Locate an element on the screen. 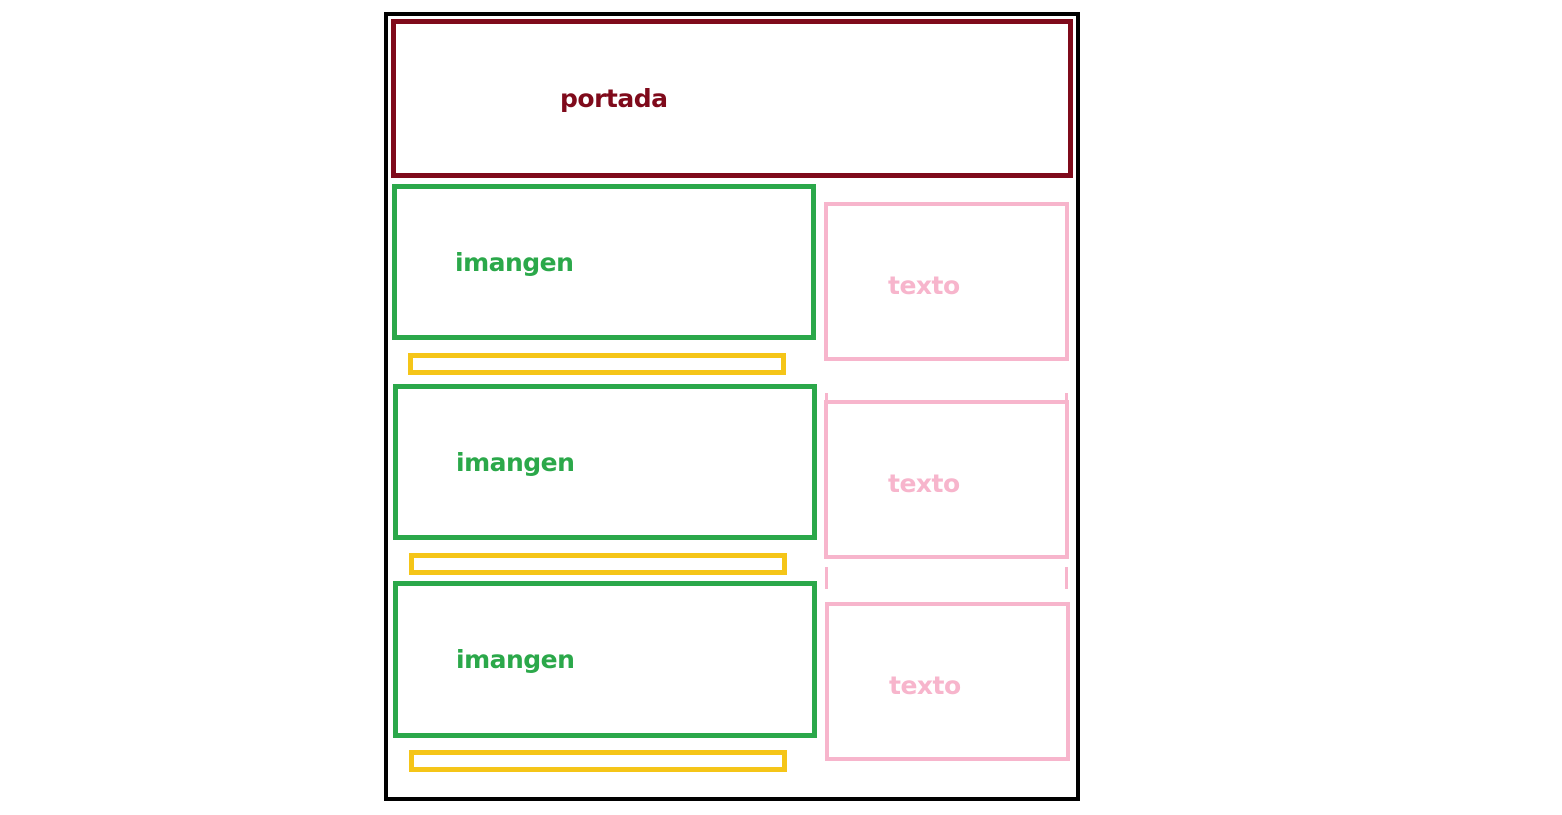  text-label-3: texto is located at coordinates (925, 685).